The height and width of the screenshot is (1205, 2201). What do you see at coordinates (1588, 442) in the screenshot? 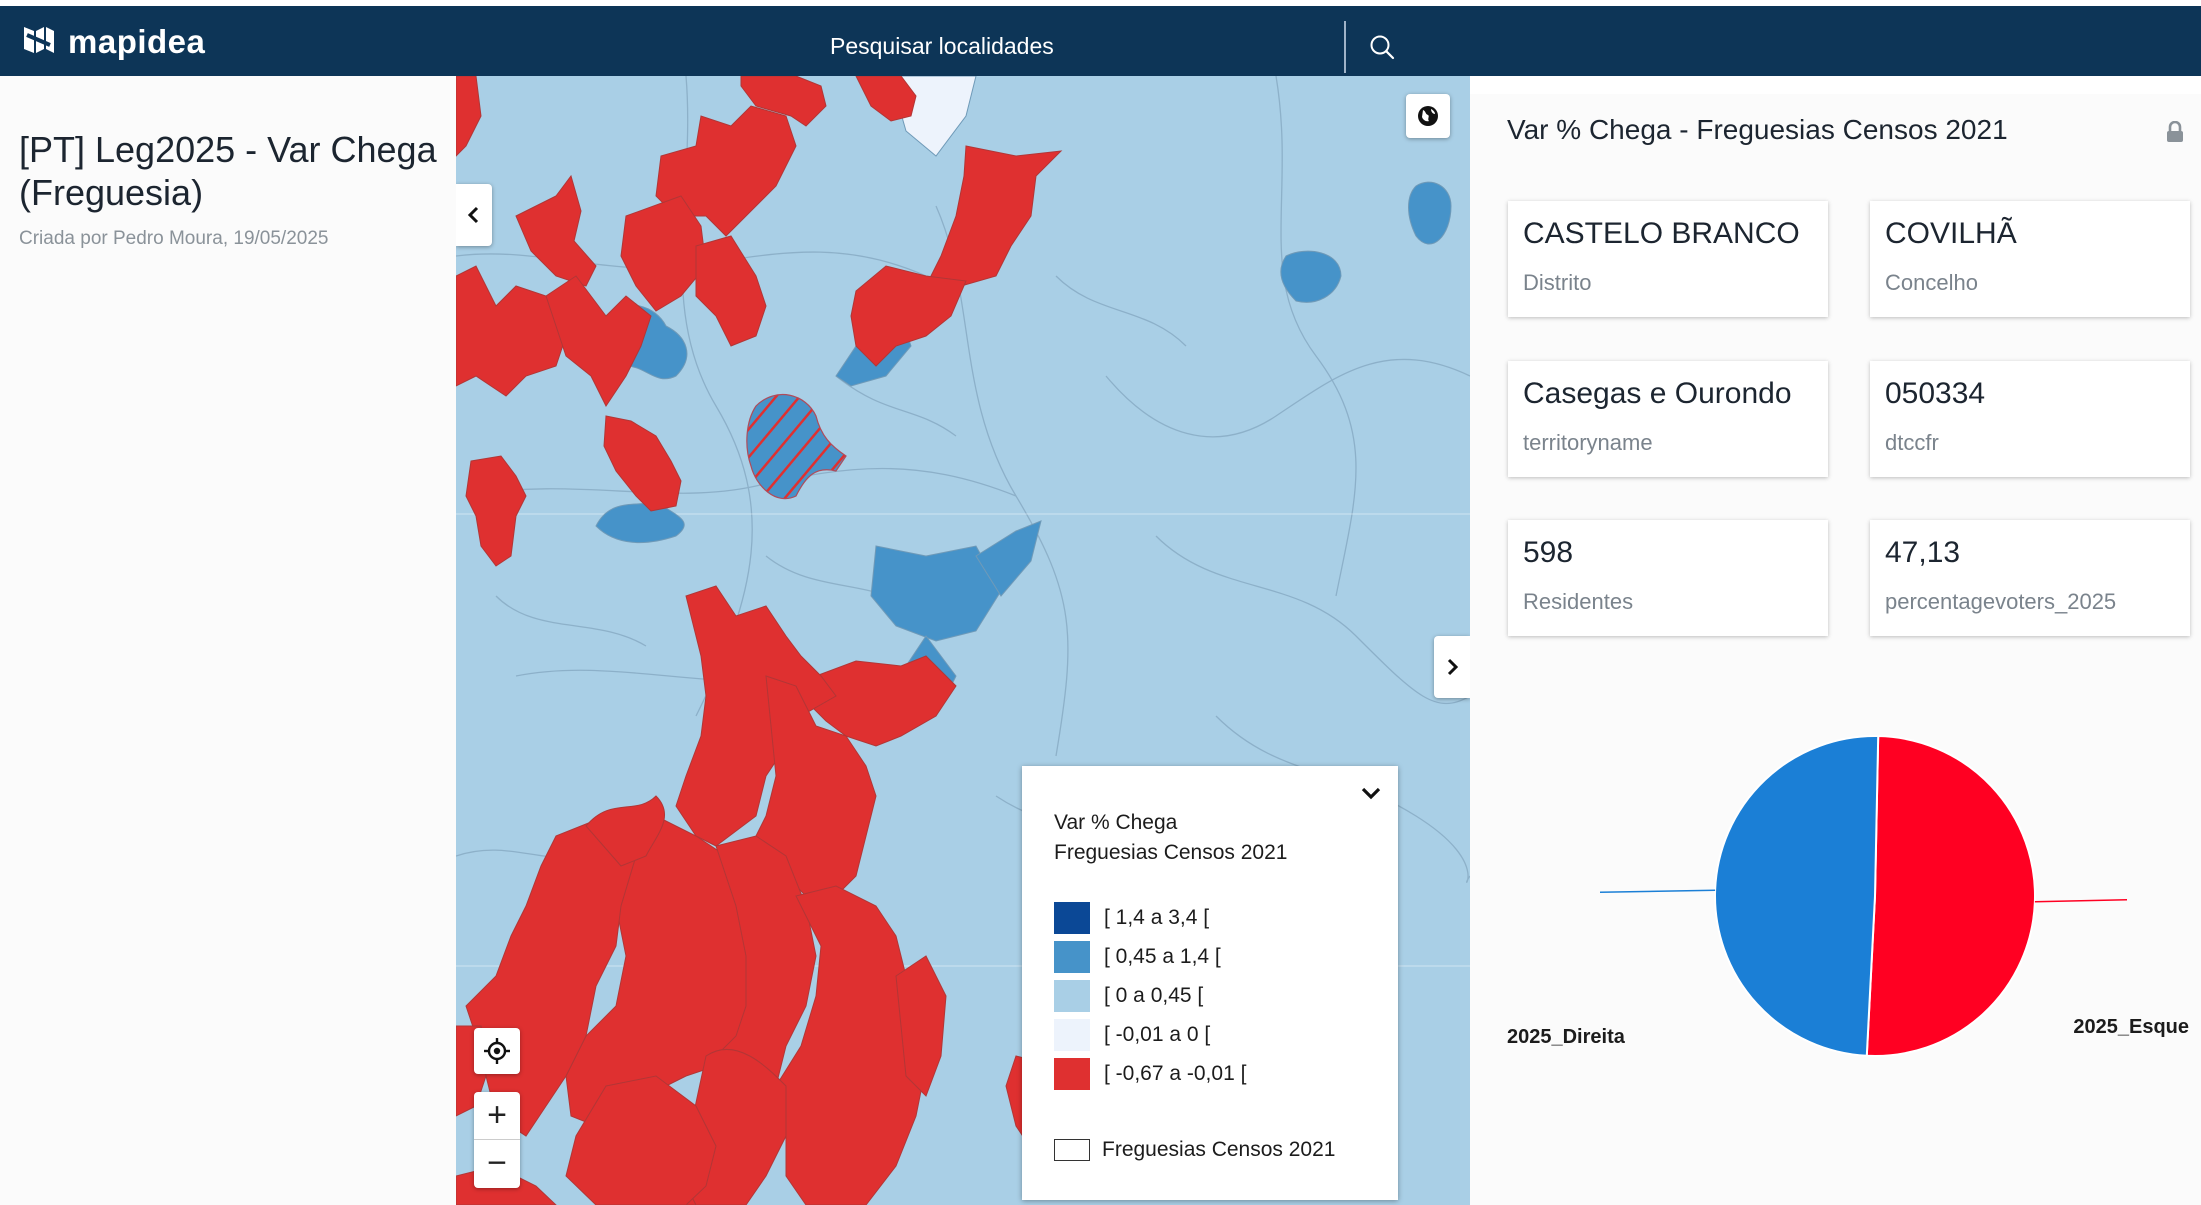
I see `card-label: territoryname` at bounding box center [1588, 442].